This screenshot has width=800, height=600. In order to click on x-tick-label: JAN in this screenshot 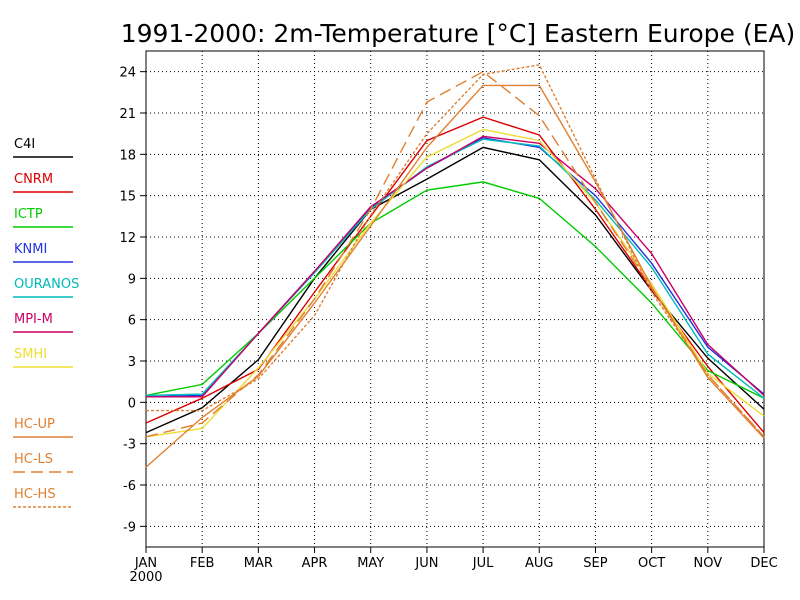, I will do `click(145, 563)`.